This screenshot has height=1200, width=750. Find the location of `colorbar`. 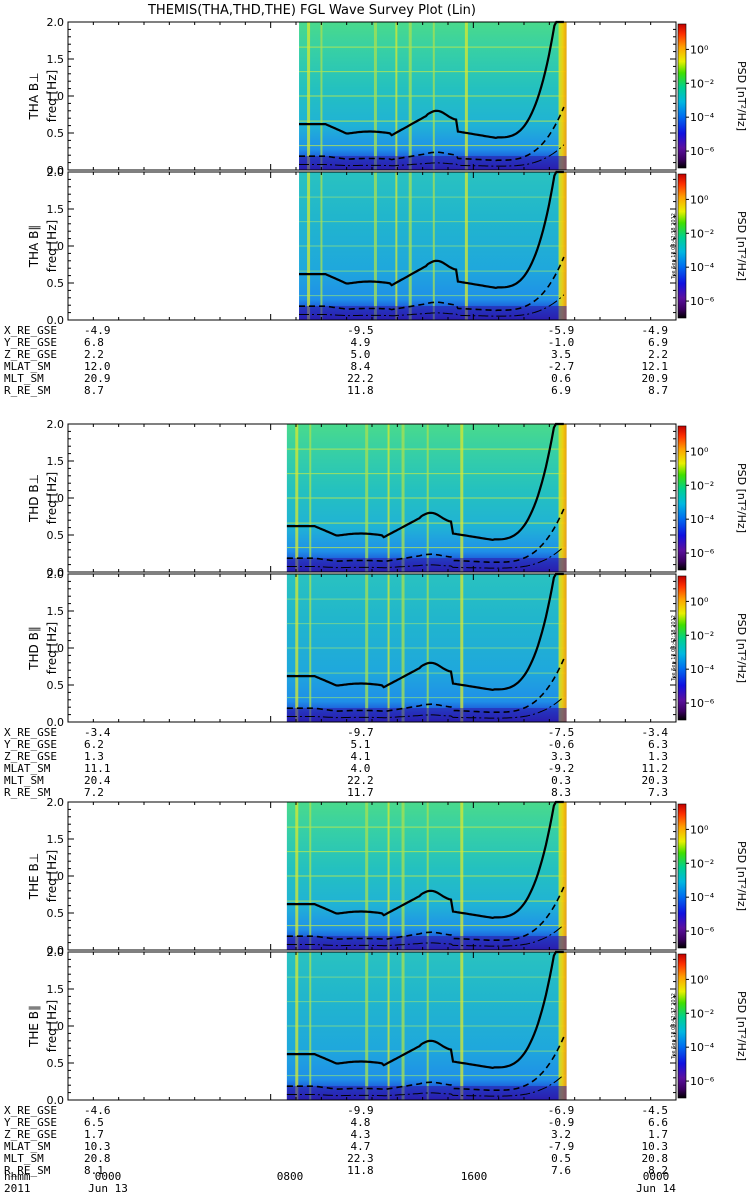

colorbar is located at coordinates (682, 498).